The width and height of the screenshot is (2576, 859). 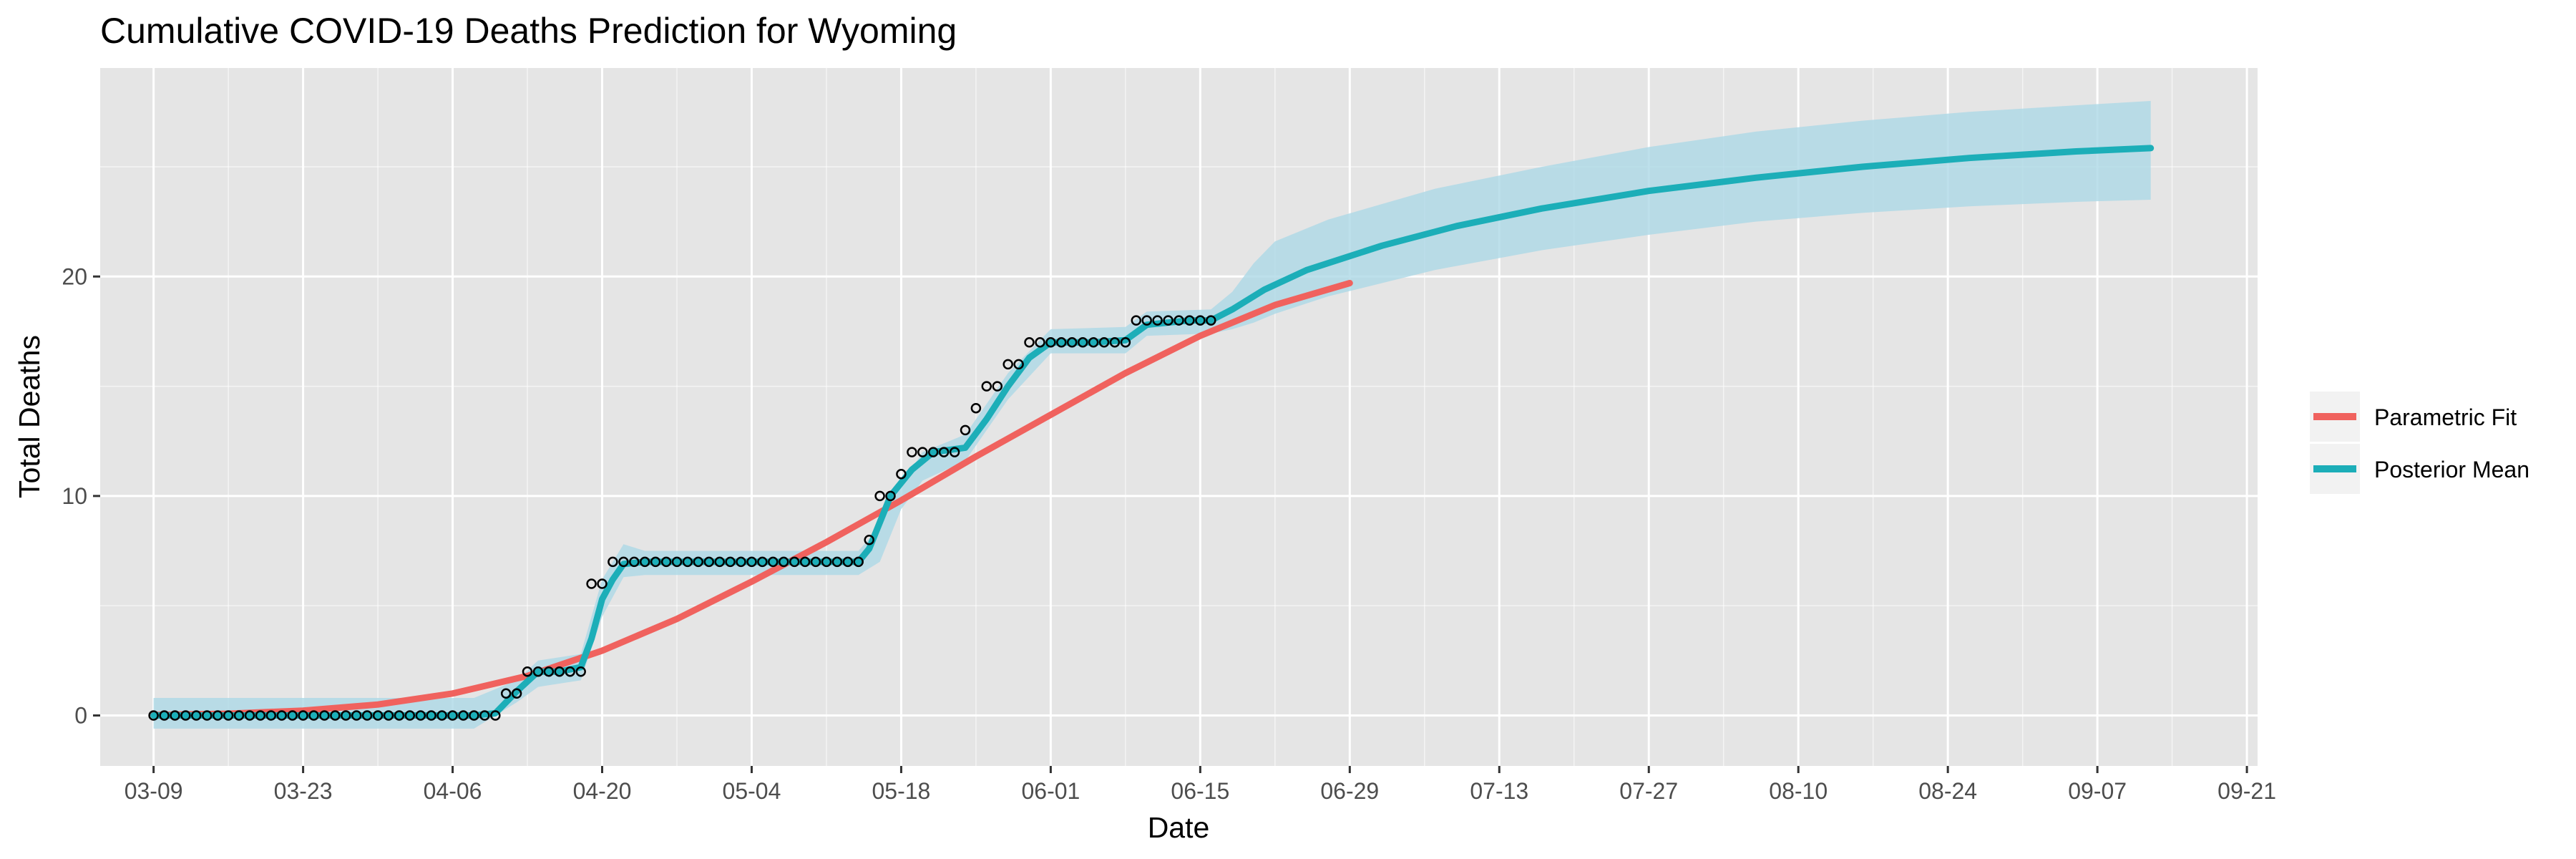 I want to click on x-tick-label: 09-21, so click(x=2247, y=791).